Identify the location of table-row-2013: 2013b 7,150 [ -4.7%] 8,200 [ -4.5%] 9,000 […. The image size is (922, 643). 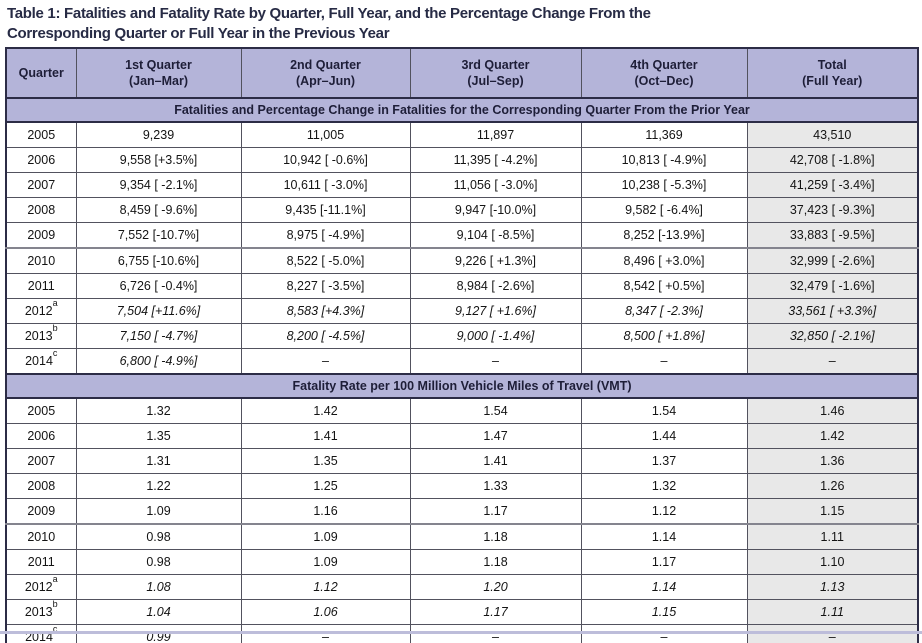
(462, 336).